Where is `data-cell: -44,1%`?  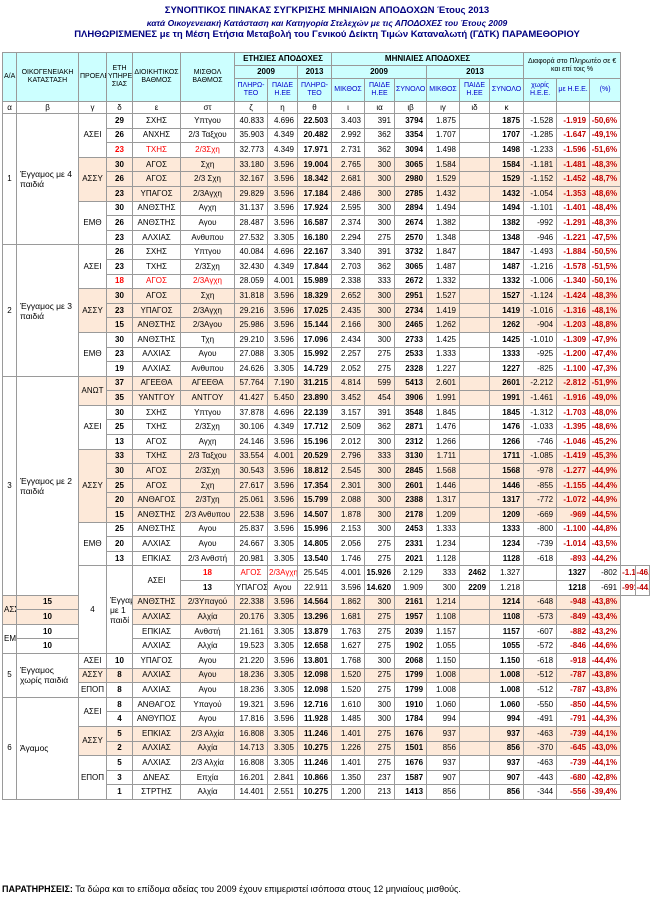
data-cell: -44,1% is located at coordinates (605, 733).